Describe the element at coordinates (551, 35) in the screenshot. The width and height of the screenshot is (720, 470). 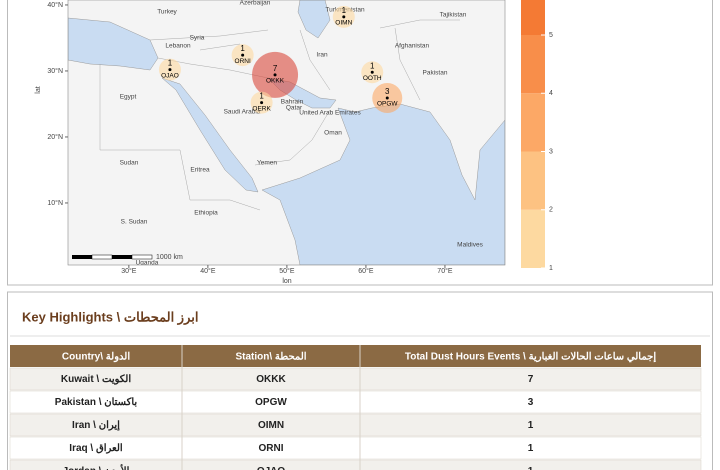
I see `colorbar-label: 5` at that location.